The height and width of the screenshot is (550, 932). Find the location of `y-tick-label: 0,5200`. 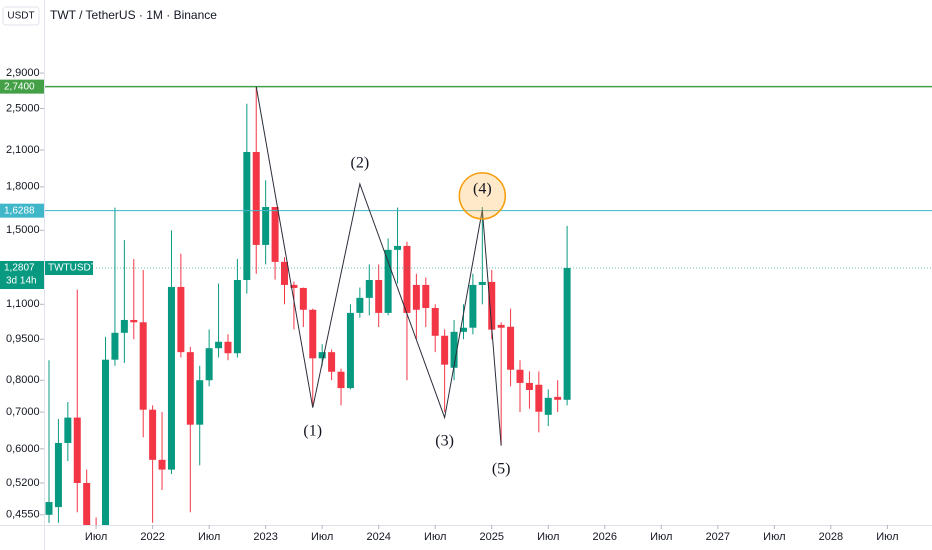

y-tick-label: 0,5200 is located at coordinates (23, 483).